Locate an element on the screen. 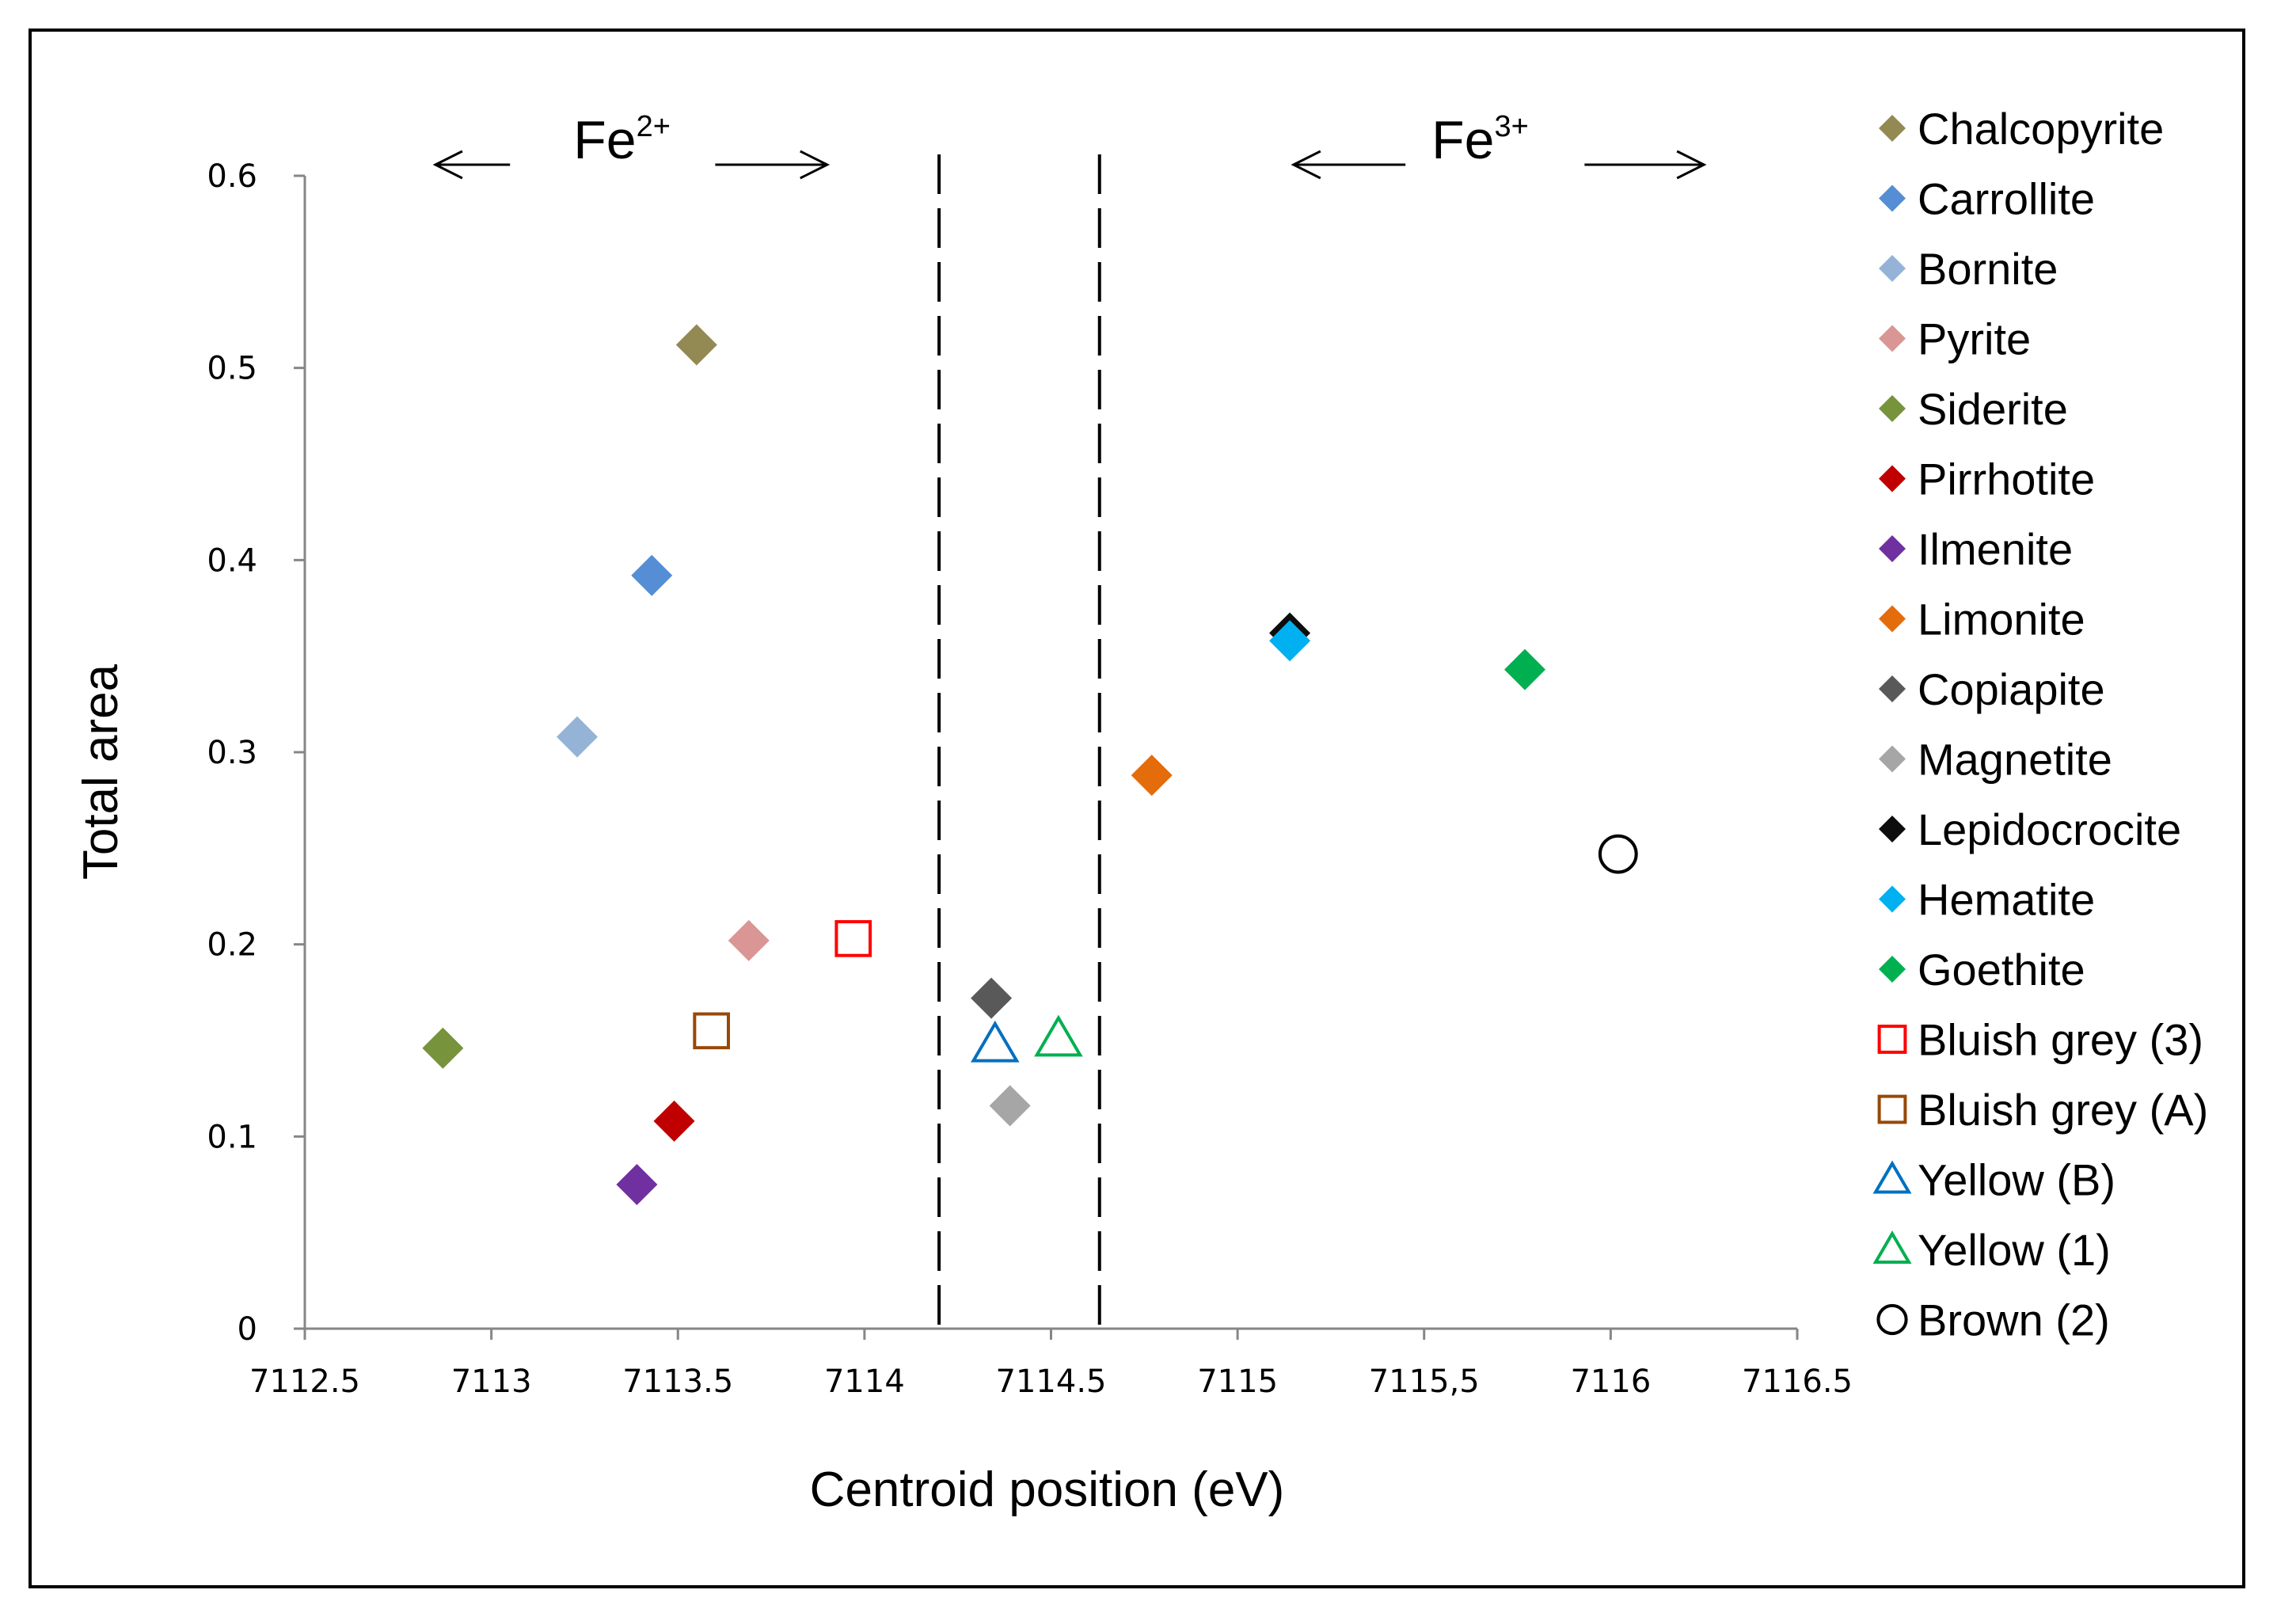 The width and height of the screenshot is (2277, 1624). legend-label-yellow-1: Yellow (1) is located at coordinates (2014, 1250).